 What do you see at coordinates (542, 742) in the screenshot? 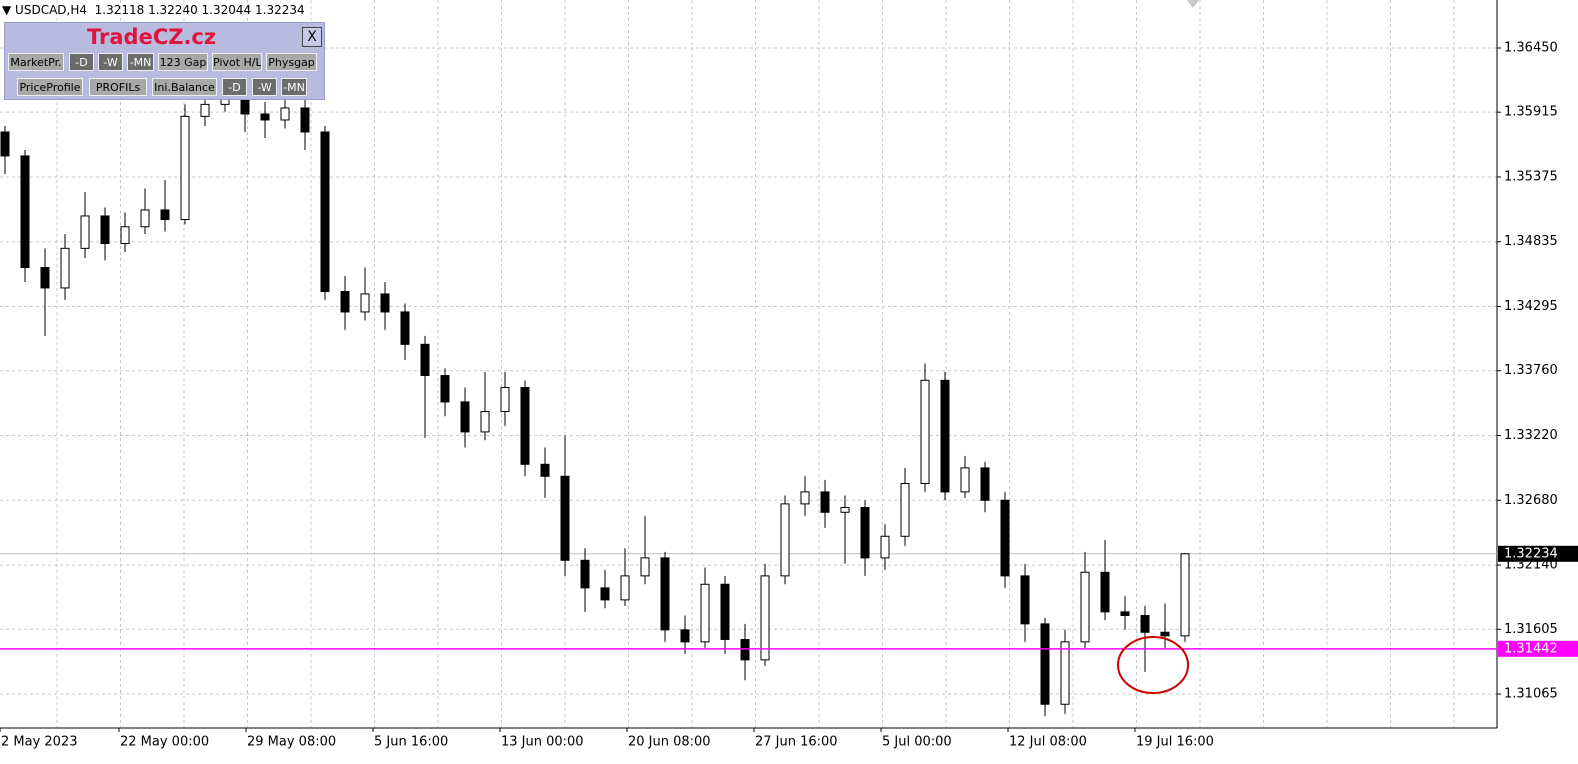
I see `x-tick-label: 13 Jun 00:00` at bounding box center [542, 742].